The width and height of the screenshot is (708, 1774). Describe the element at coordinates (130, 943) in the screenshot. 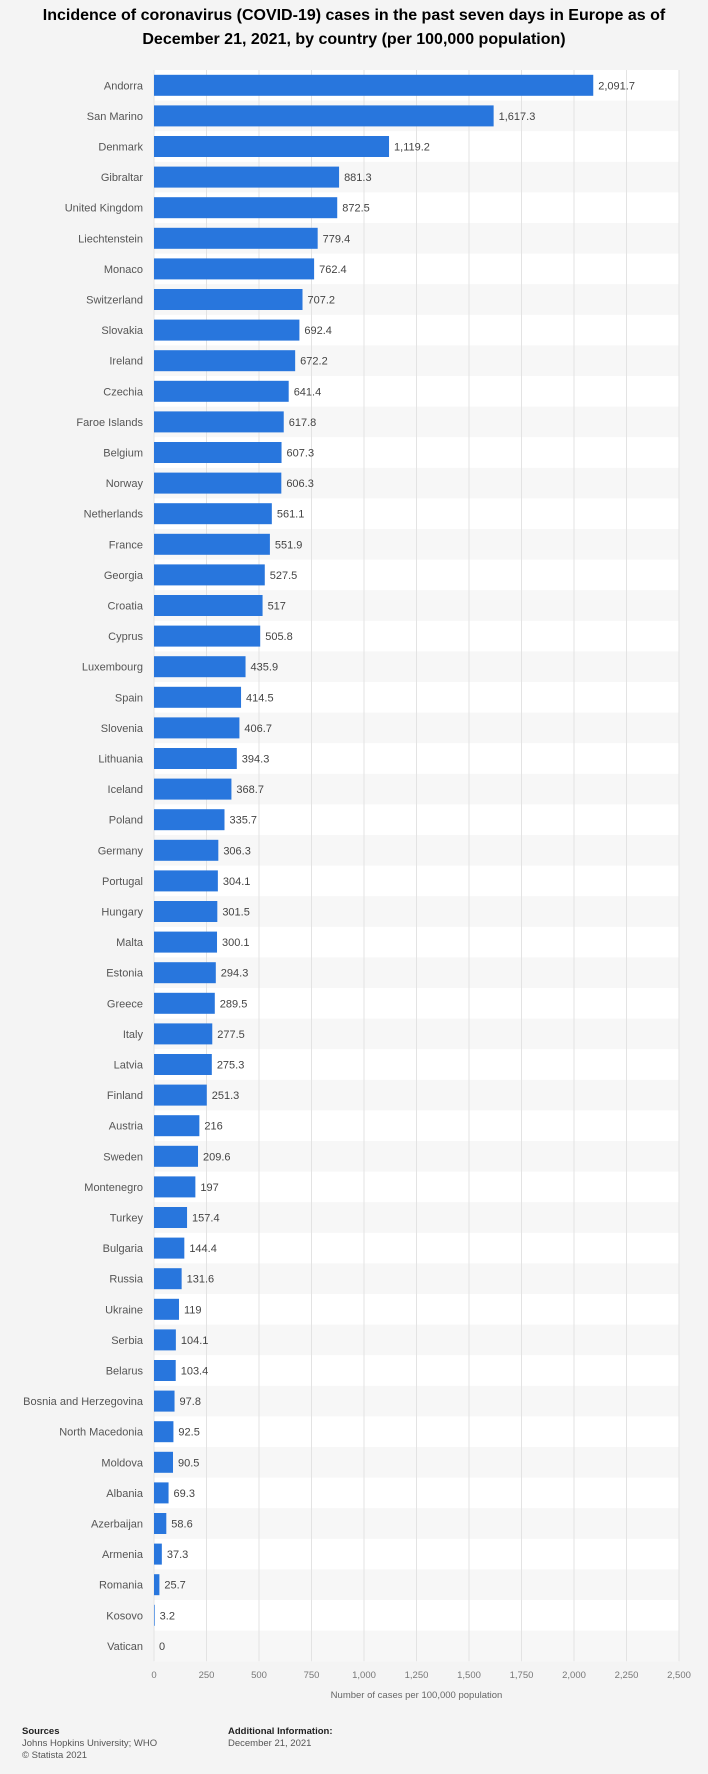

I see `category-label: Malta` at that location.